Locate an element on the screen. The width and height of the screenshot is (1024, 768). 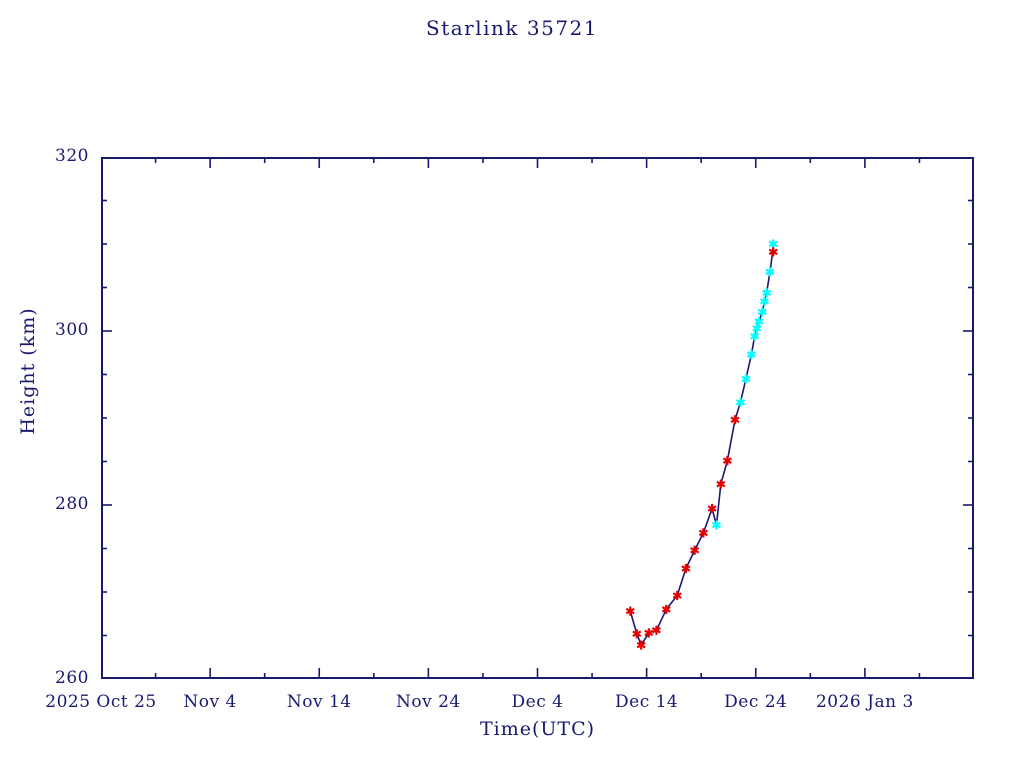
x-tick-label: Nov 14 is located at coordinates (319, 702).